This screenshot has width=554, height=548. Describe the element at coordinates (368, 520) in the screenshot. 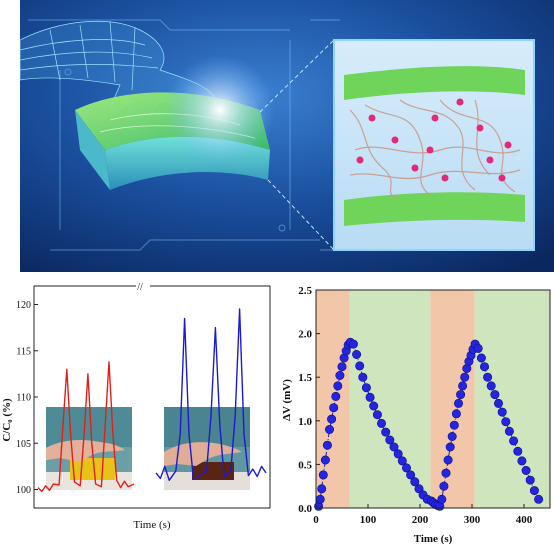

I see `x-tick-label: 100` at that location.